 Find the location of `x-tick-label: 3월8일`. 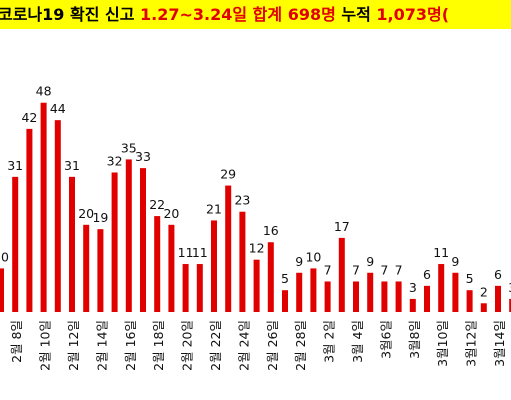

x-tick-label: 3월8일 is located at coordinates (414, 339).